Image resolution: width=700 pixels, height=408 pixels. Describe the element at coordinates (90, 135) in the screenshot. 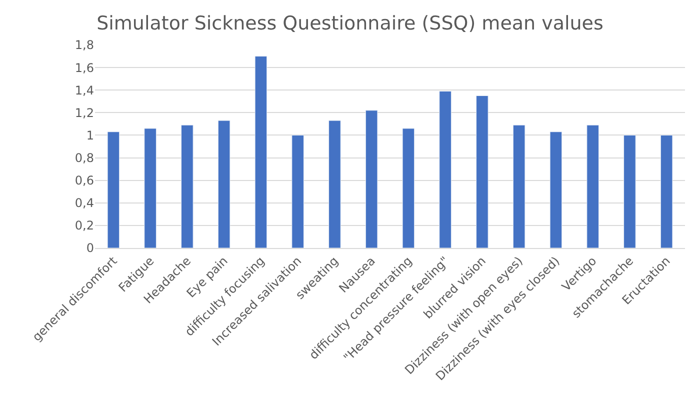

I see `y-tick-label: 1` at that location.